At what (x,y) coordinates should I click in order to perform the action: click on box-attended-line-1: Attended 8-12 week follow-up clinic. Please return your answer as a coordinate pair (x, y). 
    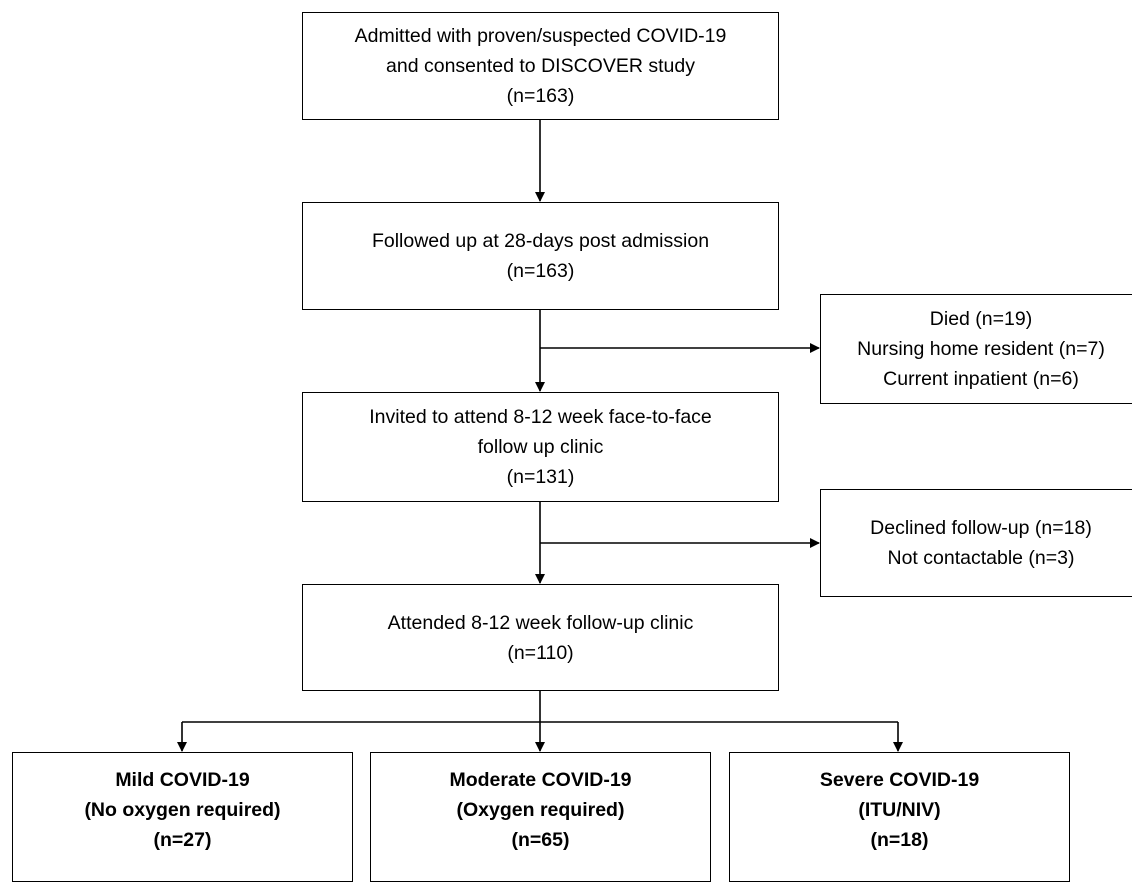
    Looking at the image, I should click on (540, 622).